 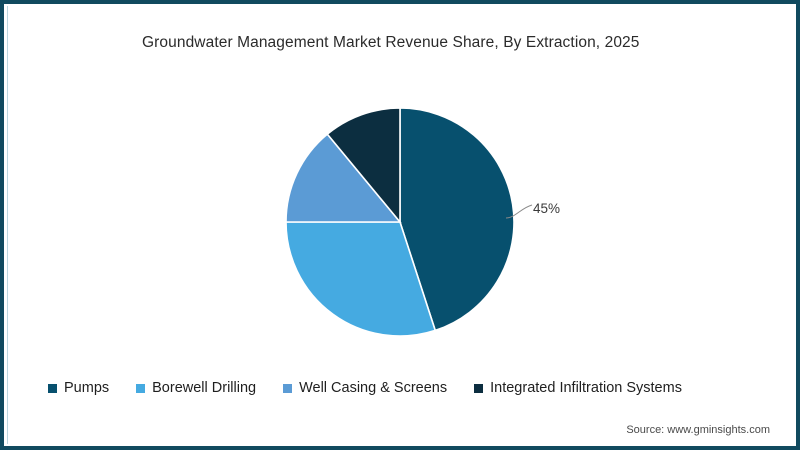 What do you see at coordinates (698, 430) in the screenshot?
I see `source-attribution: Source: www.gminsights.com` at bounding box center [698, 430].